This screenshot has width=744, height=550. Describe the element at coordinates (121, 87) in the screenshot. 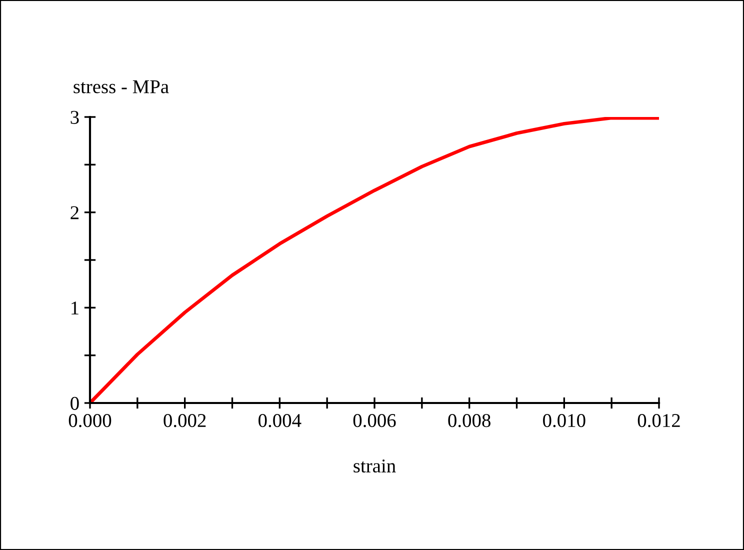

I see `y-axis-title: stress - MPa` at that location.